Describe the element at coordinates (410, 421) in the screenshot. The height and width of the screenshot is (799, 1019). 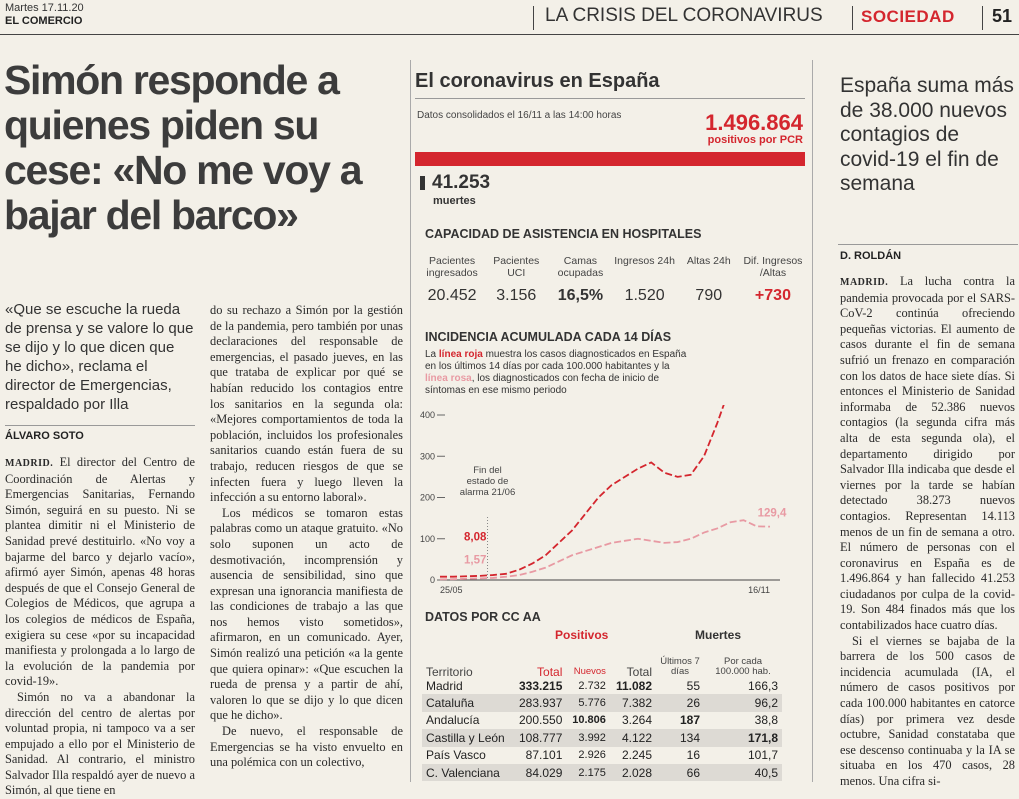
I see `column-rule` at that location.